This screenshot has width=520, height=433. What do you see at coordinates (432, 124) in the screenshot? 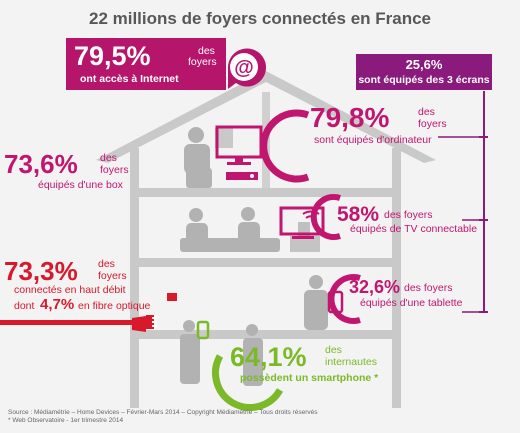
I see `computer-foyers: foyers` at bounding box center [432, 124].